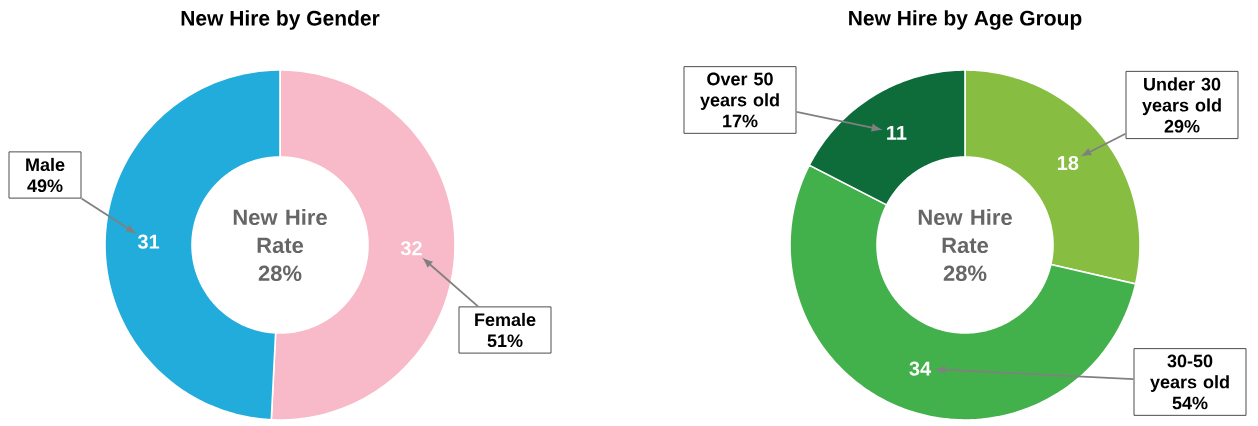 This screenshot has width=1258, height=426. I want to click on text: 51%, so click(505, 341).